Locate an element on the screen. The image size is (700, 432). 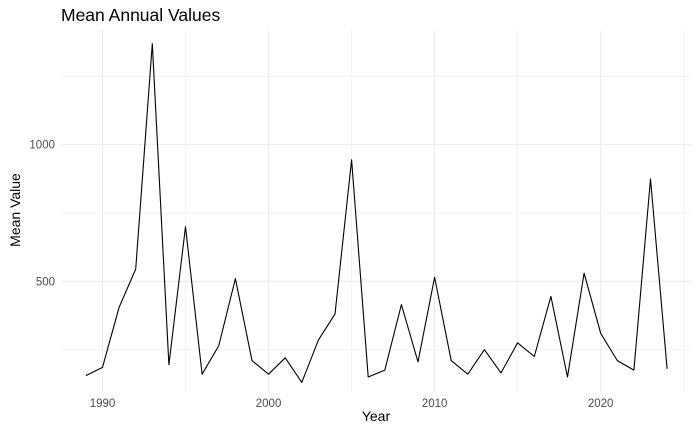
x-tick-label: 2020 is located at coordinates (601, 404).